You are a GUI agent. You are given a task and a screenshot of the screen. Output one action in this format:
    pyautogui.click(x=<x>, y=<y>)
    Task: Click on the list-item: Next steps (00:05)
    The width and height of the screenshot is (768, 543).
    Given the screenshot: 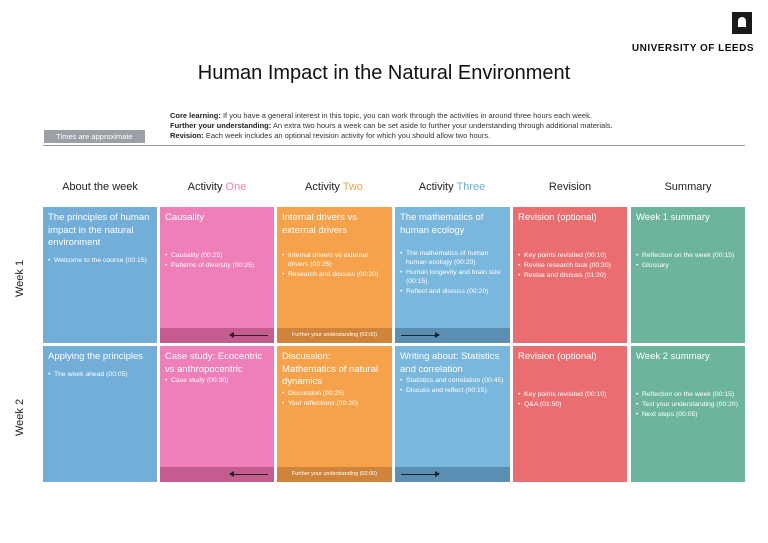 What is the action you would take?
    pyautogui.click(x=688, y=414)
    